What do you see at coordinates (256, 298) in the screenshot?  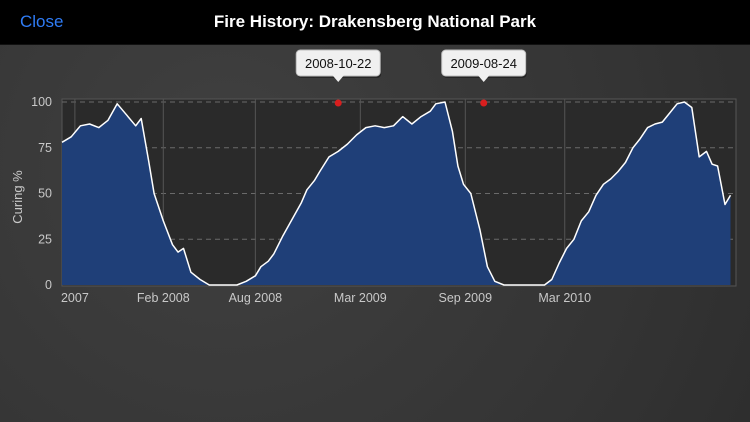 I see `x-tick-label: Aug 2008` at bounding box center [256, 298].